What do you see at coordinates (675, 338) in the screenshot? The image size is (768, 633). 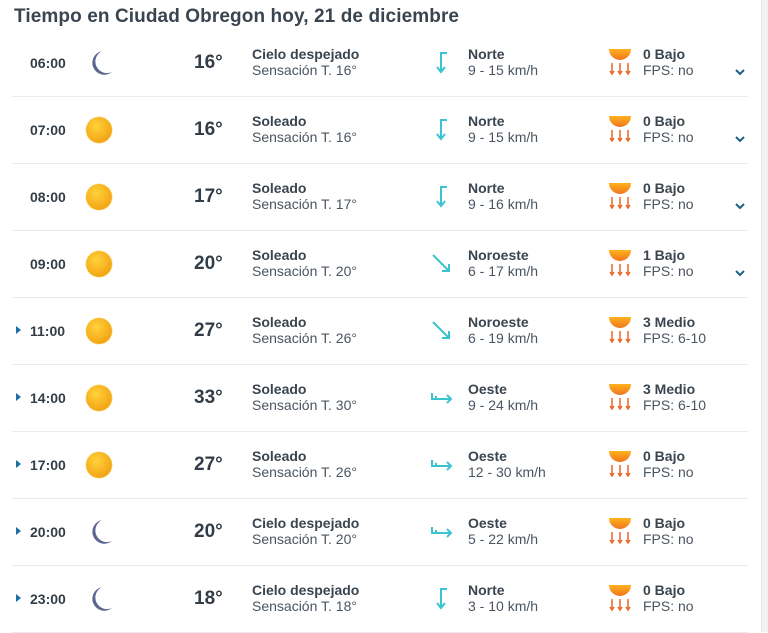 I see `fps-value: FPS: 6-10` at bounding box center [675, 338].